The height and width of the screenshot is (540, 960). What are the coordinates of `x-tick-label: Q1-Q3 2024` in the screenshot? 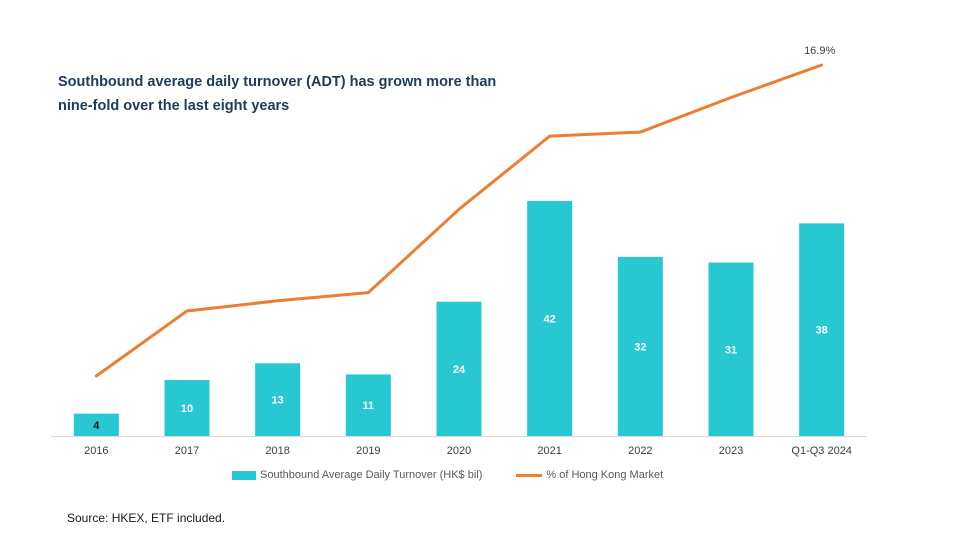 It's located at (821, 451).